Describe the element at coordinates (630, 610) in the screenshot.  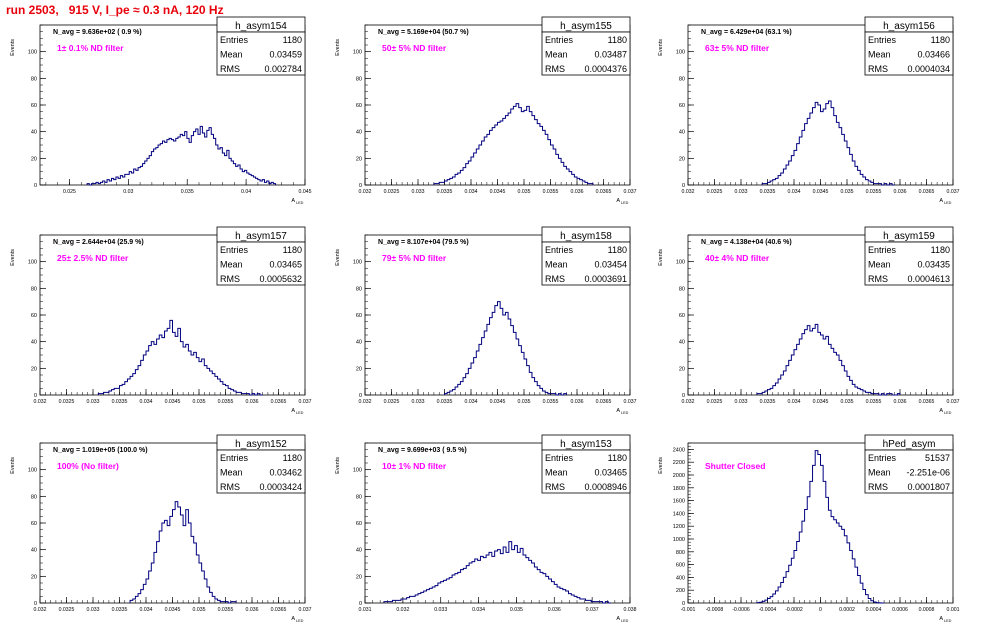
I see `x-tick-label: 0.038` at that location.